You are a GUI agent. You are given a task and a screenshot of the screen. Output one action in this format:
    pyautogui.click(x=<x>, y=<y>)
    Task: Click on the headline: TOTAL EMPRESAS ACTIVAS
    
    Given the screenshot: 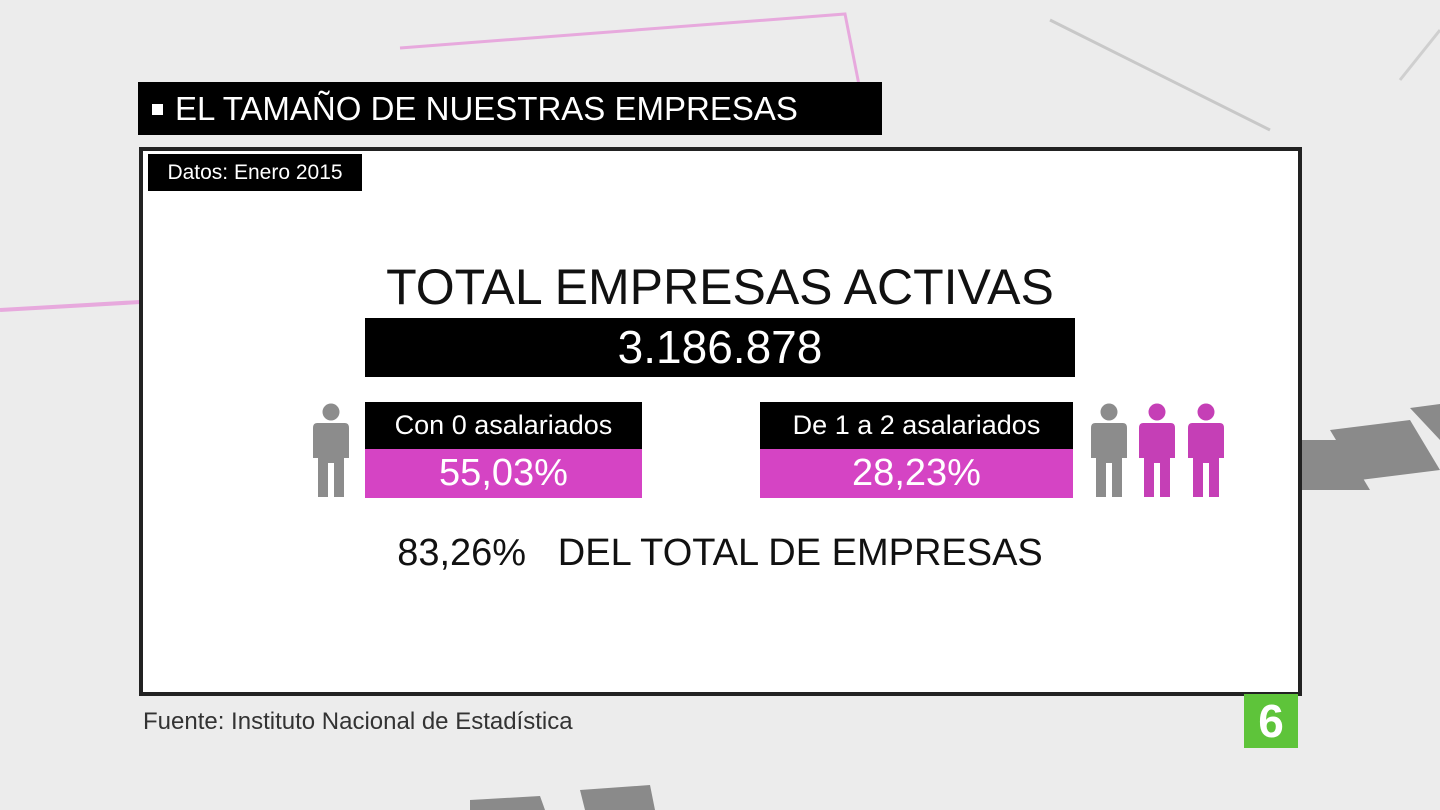 What is the action you would take?
    pyautogui.click(x=720, y=287)
    